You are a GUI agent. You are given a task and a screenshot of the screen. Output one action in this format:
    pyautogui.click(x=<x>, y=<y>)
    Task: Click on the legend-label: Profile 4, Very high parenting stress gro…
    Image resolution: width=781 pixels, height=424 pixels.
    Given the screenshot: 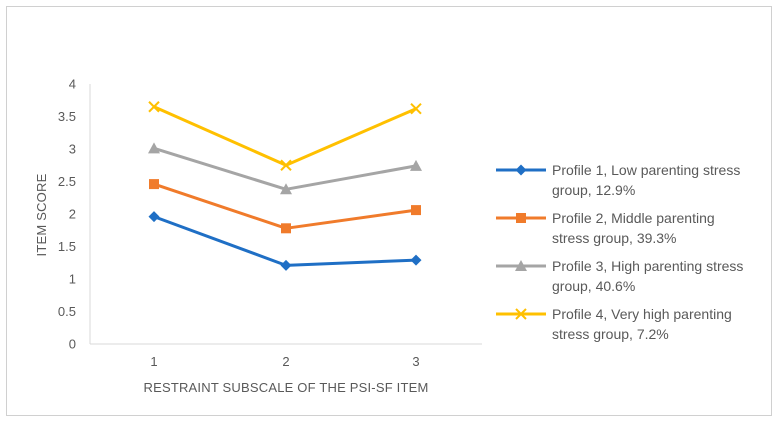 What is the action you would take?
    pyautogui.click(x=642, y=324)
    